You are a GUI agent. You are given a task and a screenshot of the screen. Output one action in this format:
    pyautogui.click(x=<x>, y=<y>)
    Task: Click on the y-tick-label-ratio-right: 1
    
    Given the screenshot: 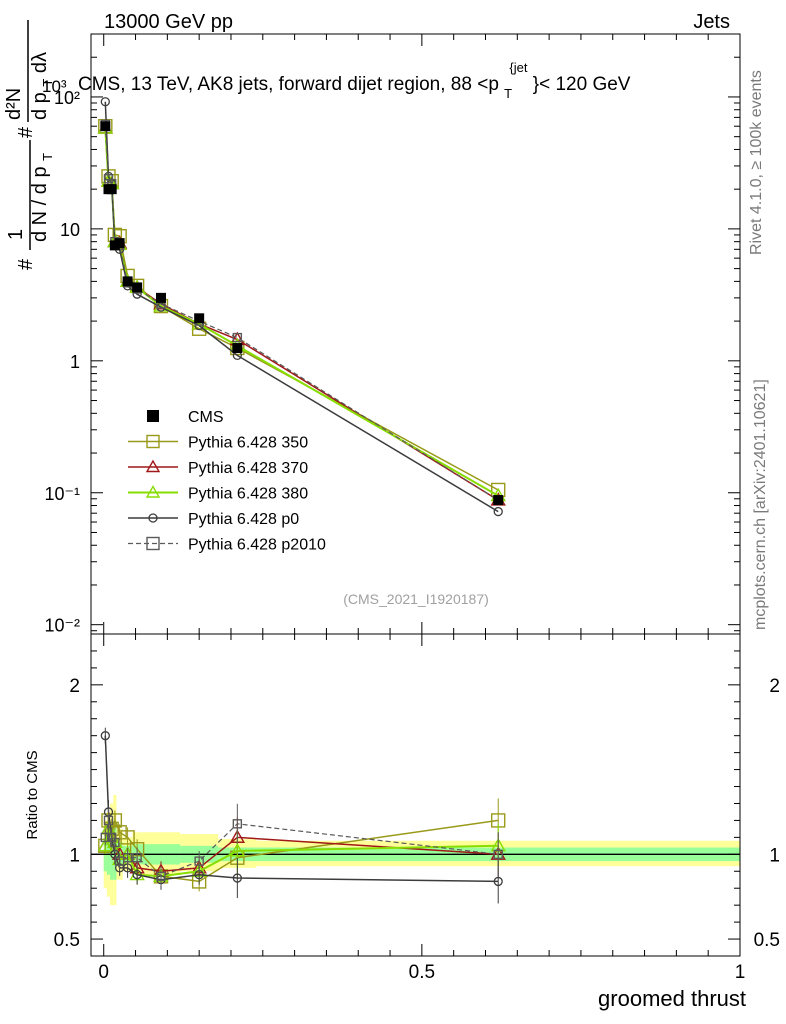 What is the action you would take?
    pyautogui.click(x=774, y=855)
    